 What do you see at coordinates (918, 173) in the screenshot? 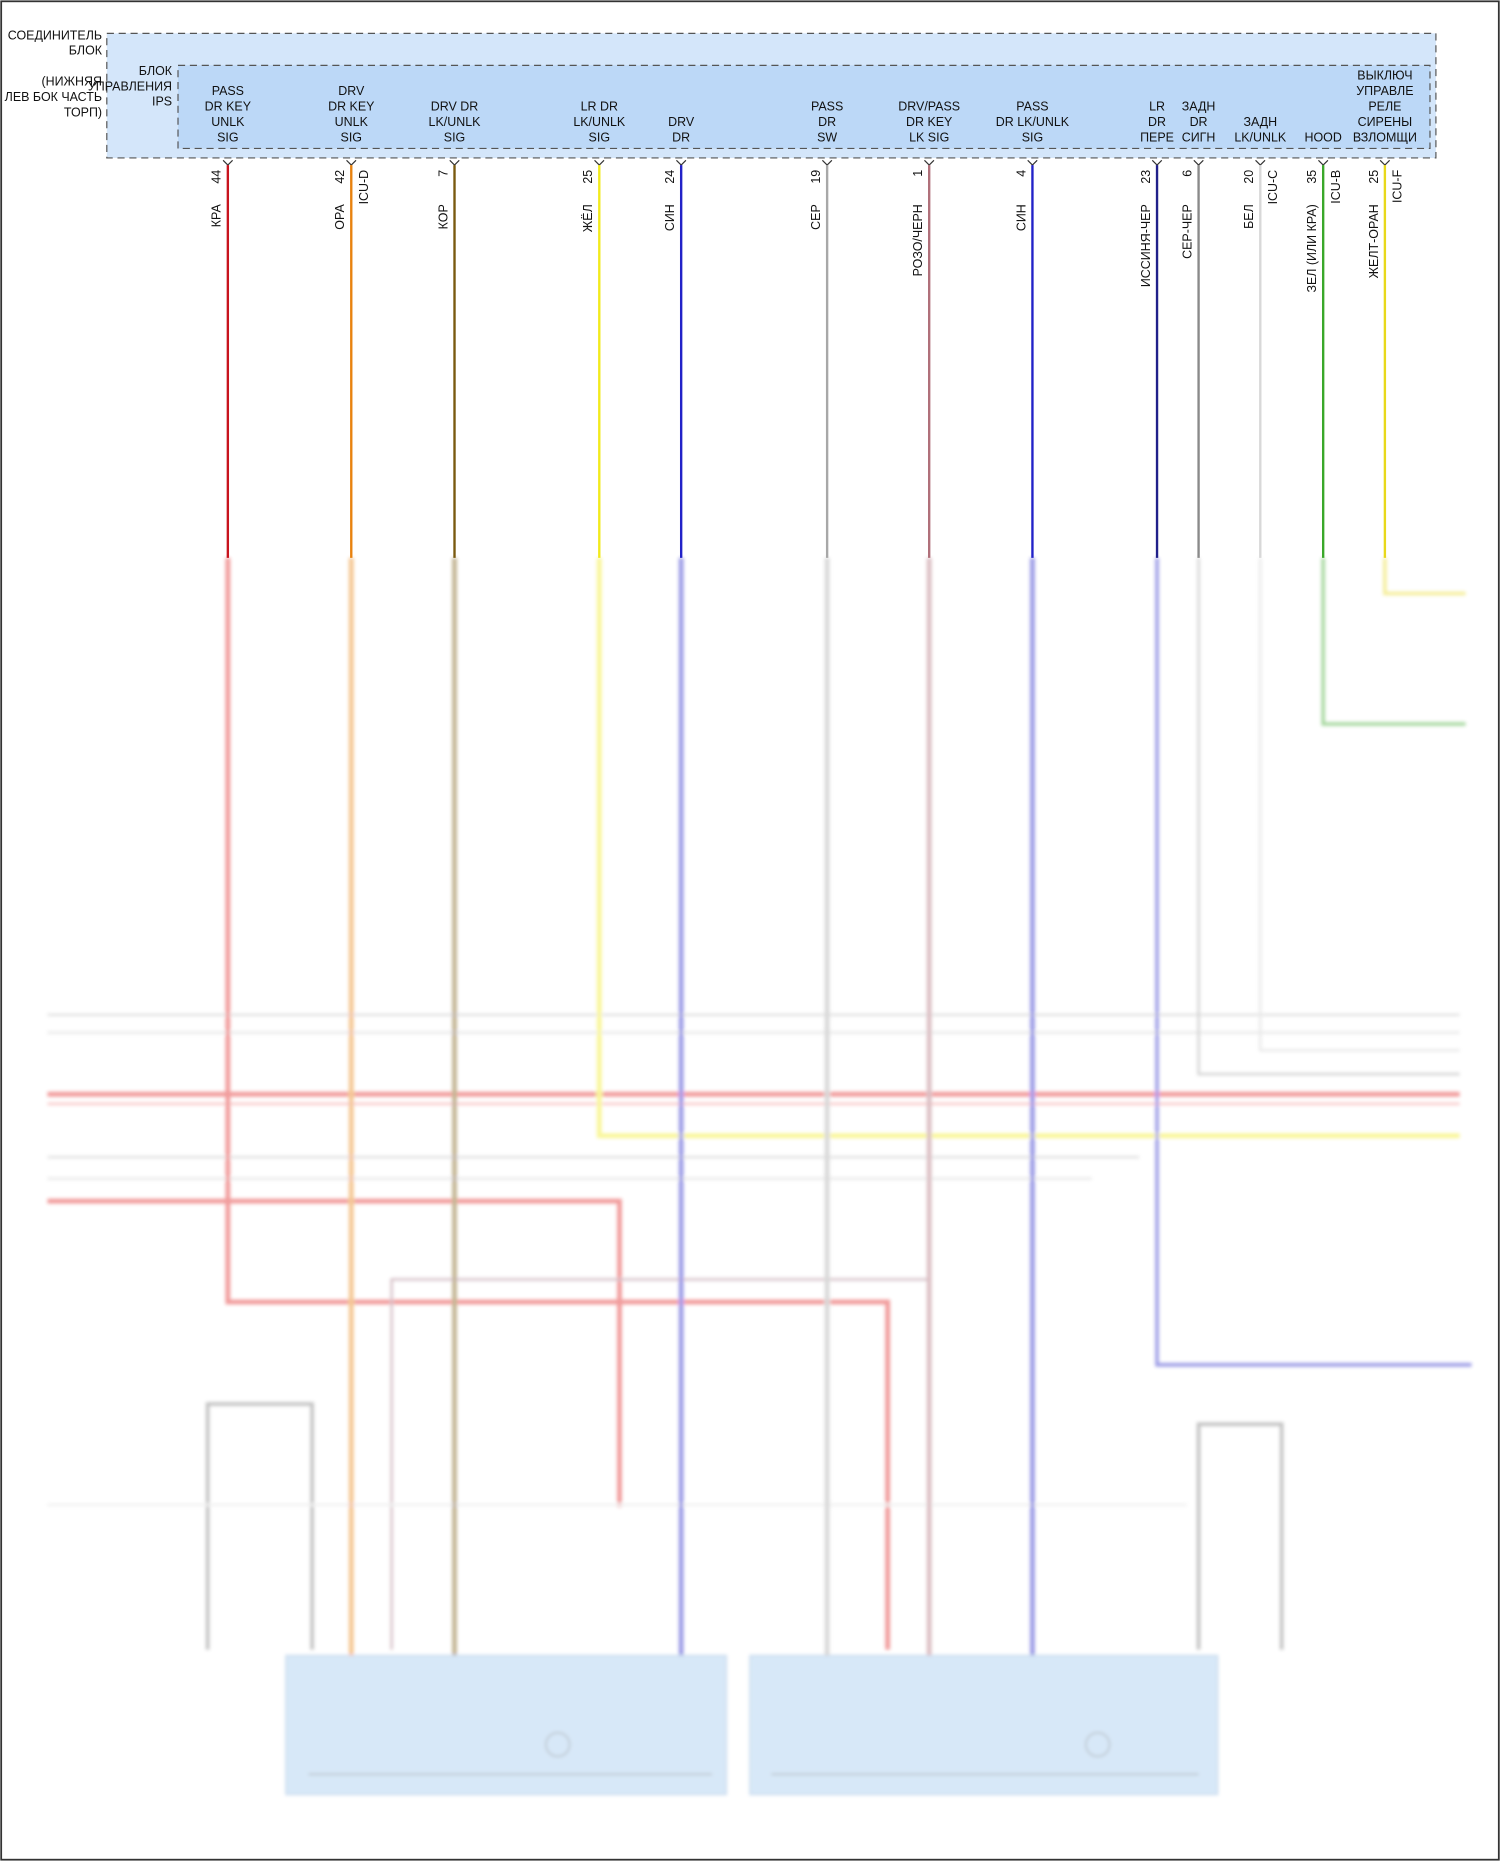
I see `pin-number: 1` at bounding box center [918, 173].